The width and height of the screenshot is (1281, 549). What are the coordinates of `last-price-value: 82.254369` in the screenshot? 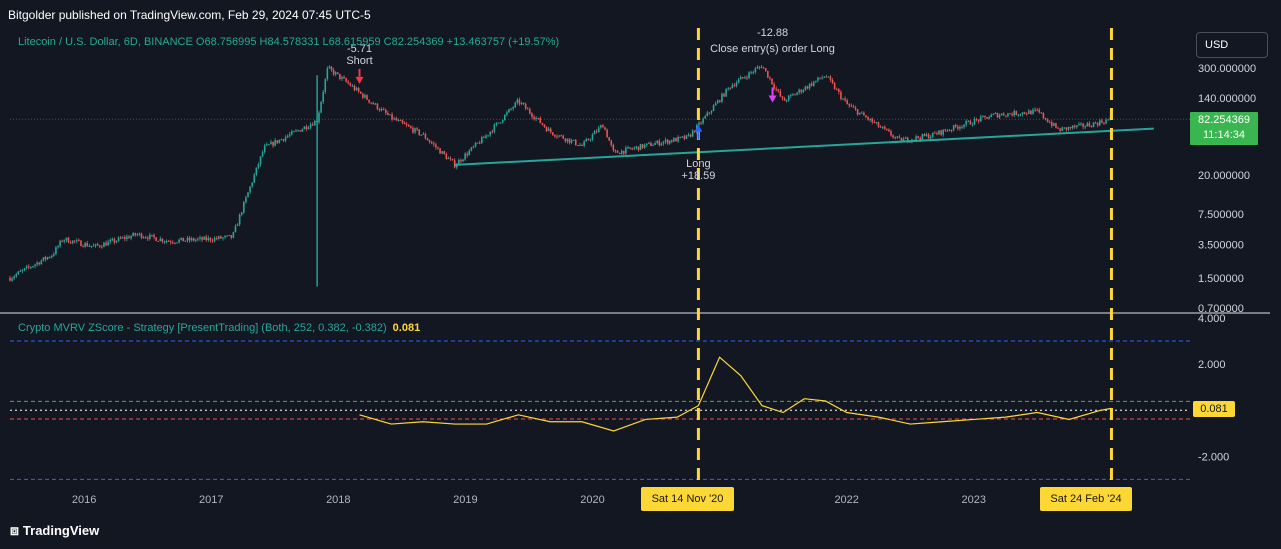 It's located at (1224, 120).